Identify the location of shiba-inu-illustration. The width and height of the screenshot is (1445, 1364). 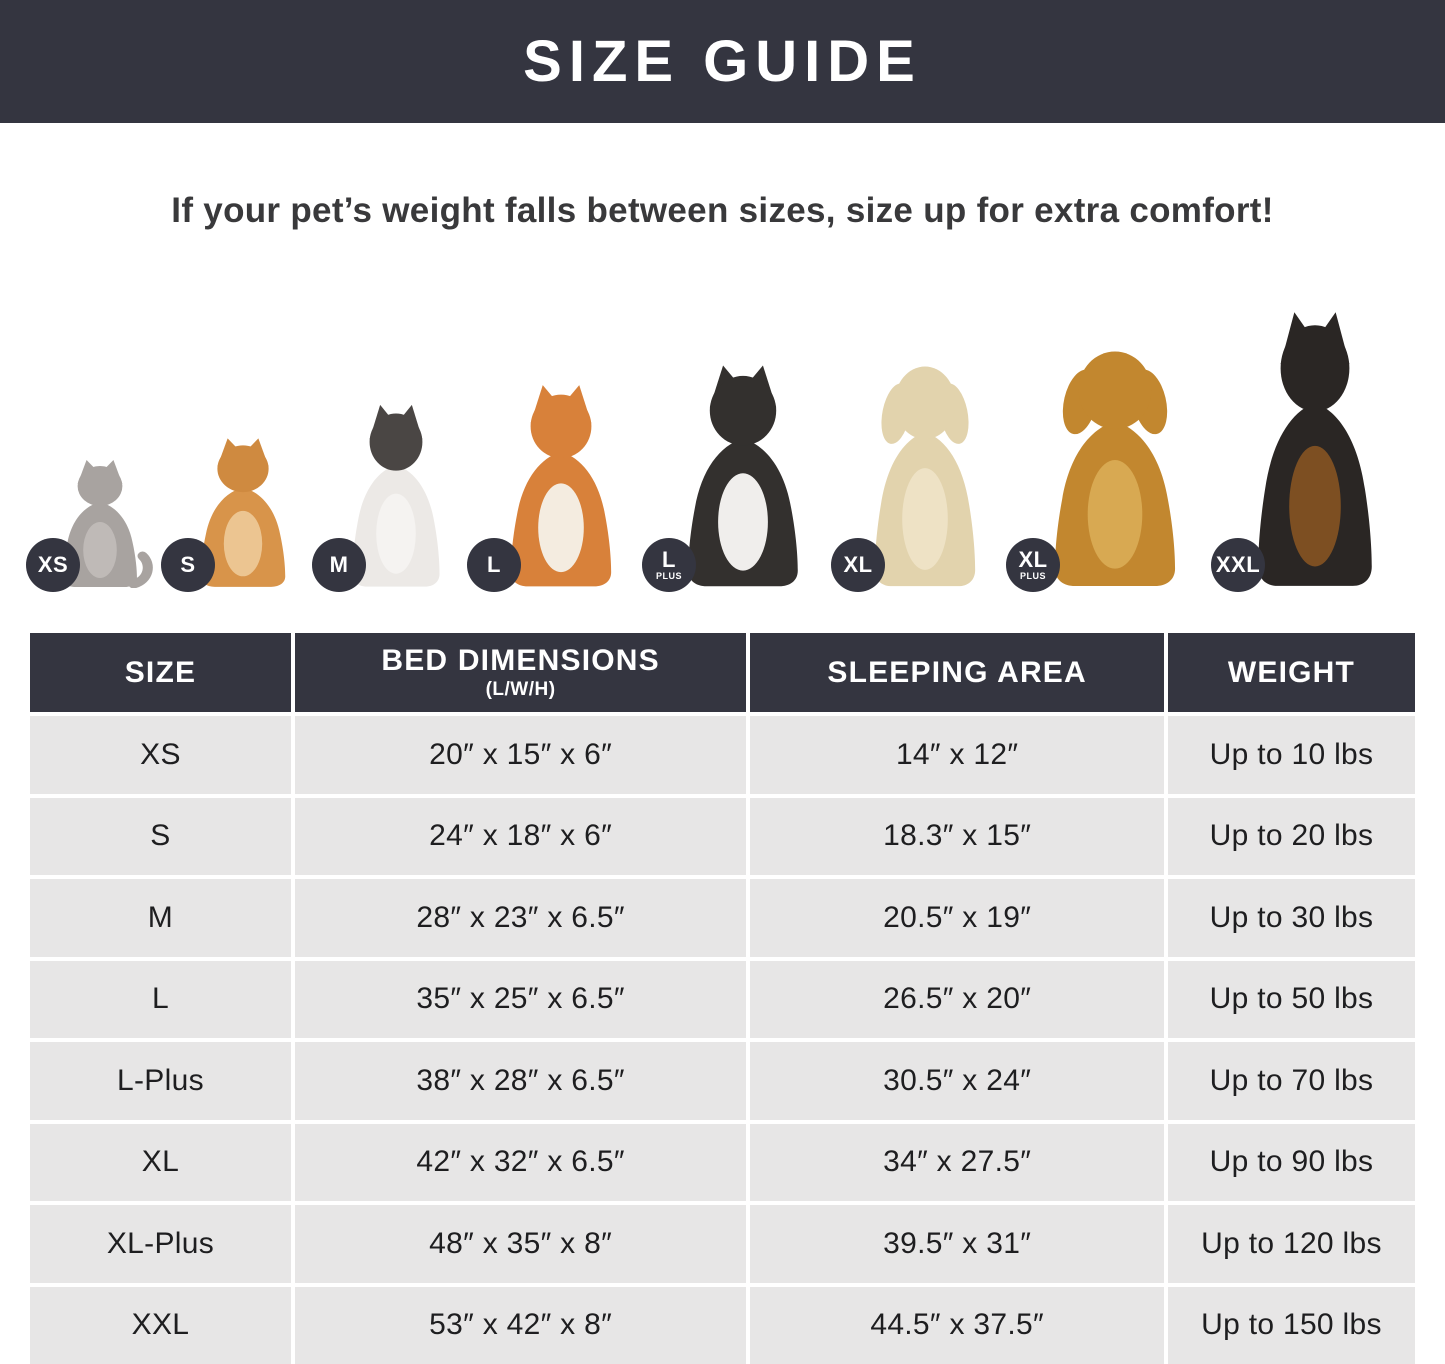
(561, 486).